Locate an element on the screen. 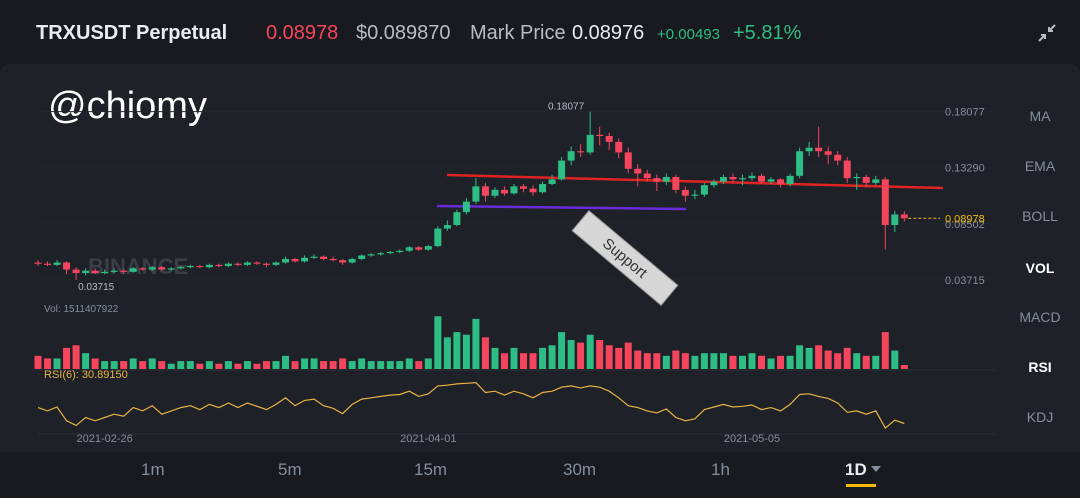  indicator-tab: KDJ is located at coordinates (1040, 417).